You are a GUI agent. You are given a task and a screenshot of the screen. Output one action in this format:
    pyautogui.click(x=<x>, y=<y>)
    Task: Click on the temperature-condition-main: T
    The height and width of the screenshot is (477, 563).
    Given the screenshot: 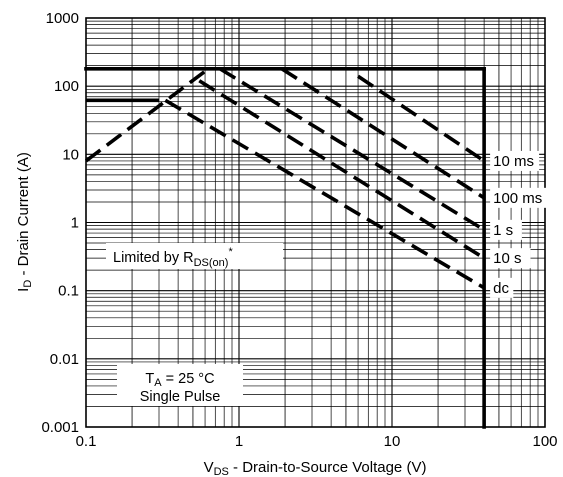 What is the action you would take?
    pyautogui.click(x=149, y=379)
    